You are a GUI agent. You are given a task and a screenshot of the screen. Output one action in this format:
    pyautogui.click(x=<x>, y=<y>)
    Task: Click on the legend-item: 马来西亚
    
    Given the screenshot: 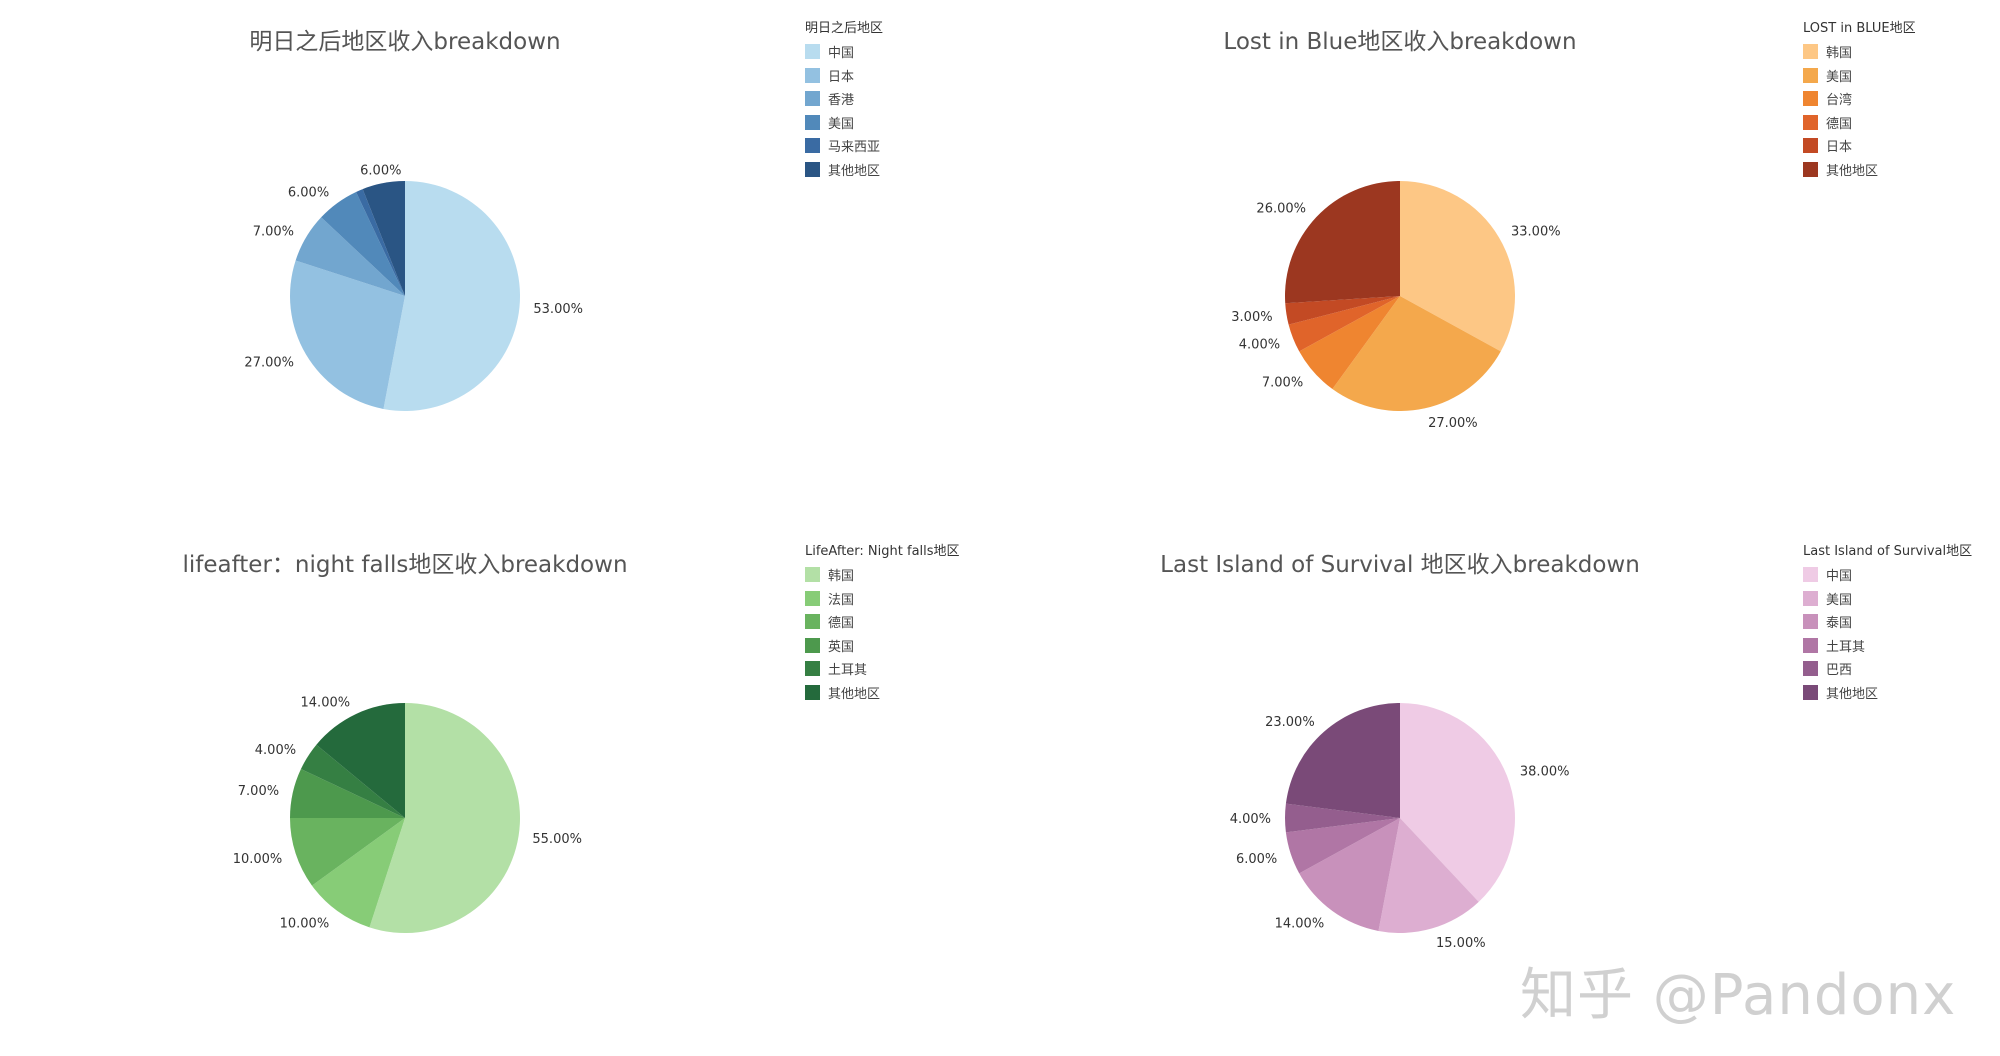 What is the action you would take?
    pyautogui.click(x=844, y=146)
    